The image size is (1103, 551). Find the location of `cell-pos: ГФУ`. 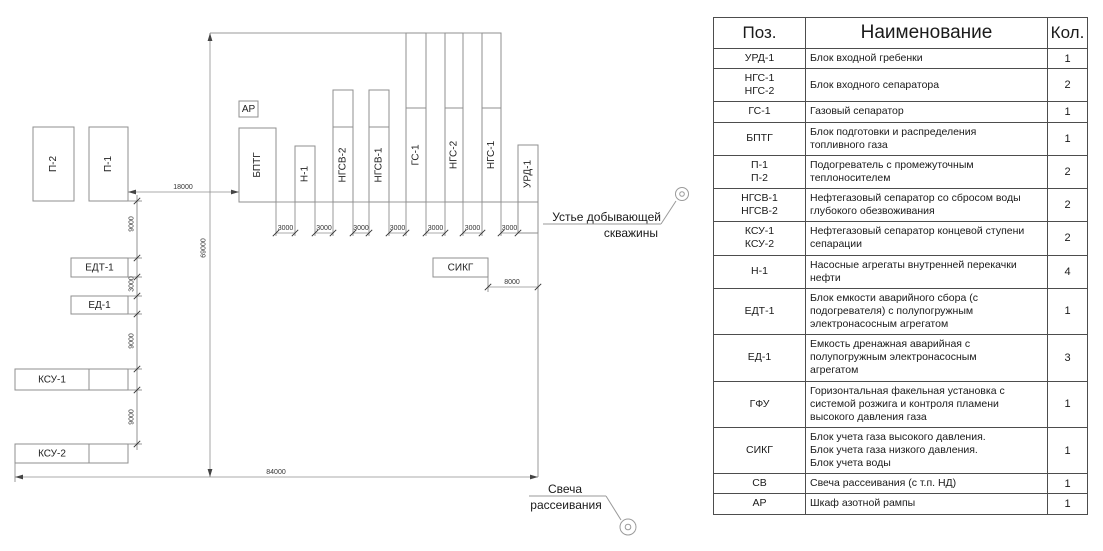

cell-pos: ГФУ is located at coordinates (759, 404).